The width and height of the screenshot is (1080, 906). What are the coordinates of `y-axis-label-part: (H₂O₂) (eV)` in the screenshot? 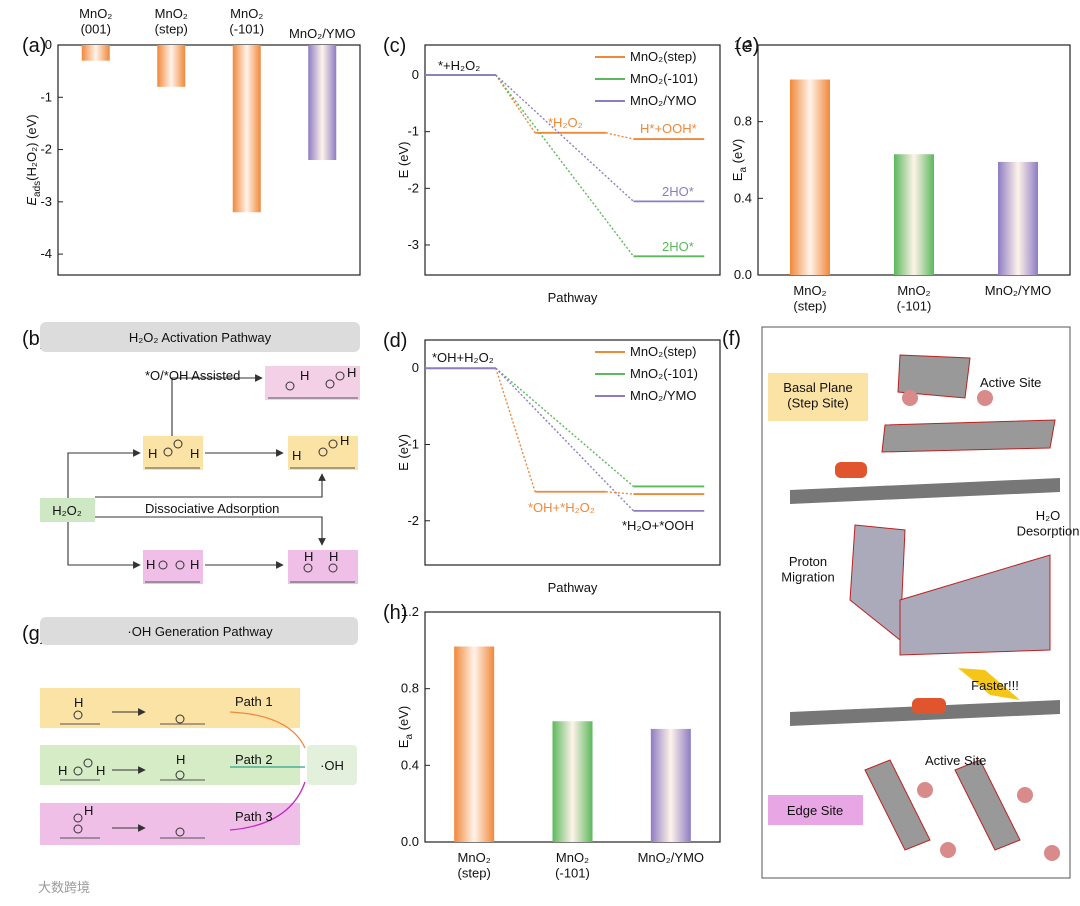 It's located at (31, 147).